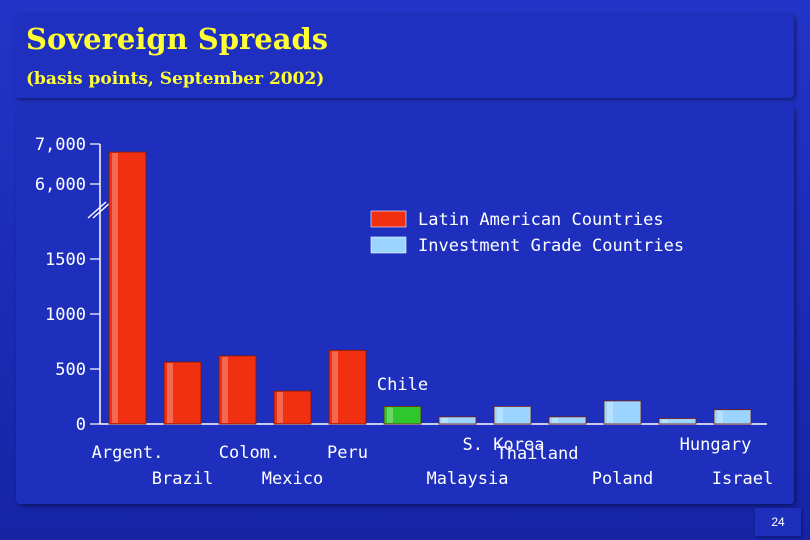 The width and height of the screenshot is (810, 540). What do you see at coordinates (677, 421) in the screenshot?
I see `bar-hungary` at bounding box center [677, 421].